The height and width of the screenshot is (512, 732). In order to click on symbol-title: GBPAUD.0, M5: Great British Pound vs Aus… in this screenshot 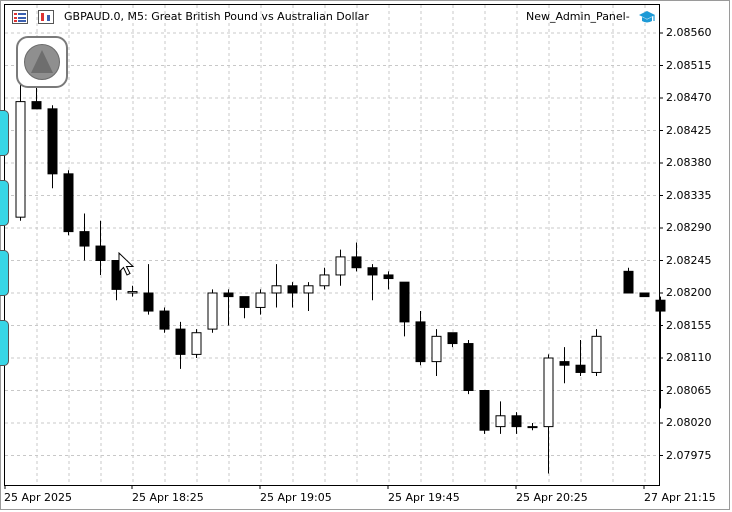, I will do `click(216, 16)`.